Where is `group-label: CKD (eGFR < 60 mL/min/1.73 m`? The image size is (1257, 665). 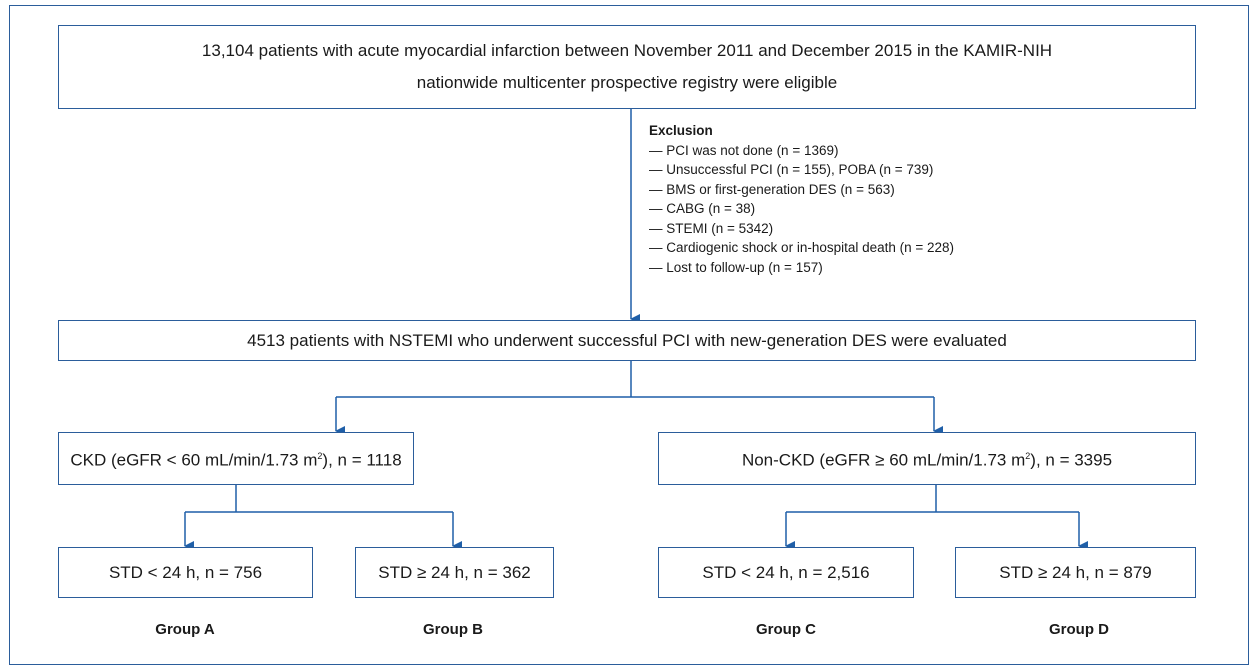 group-label: CKD (eGFR < 60 mL/min/1.73 m is located at coordinates (194, 460).